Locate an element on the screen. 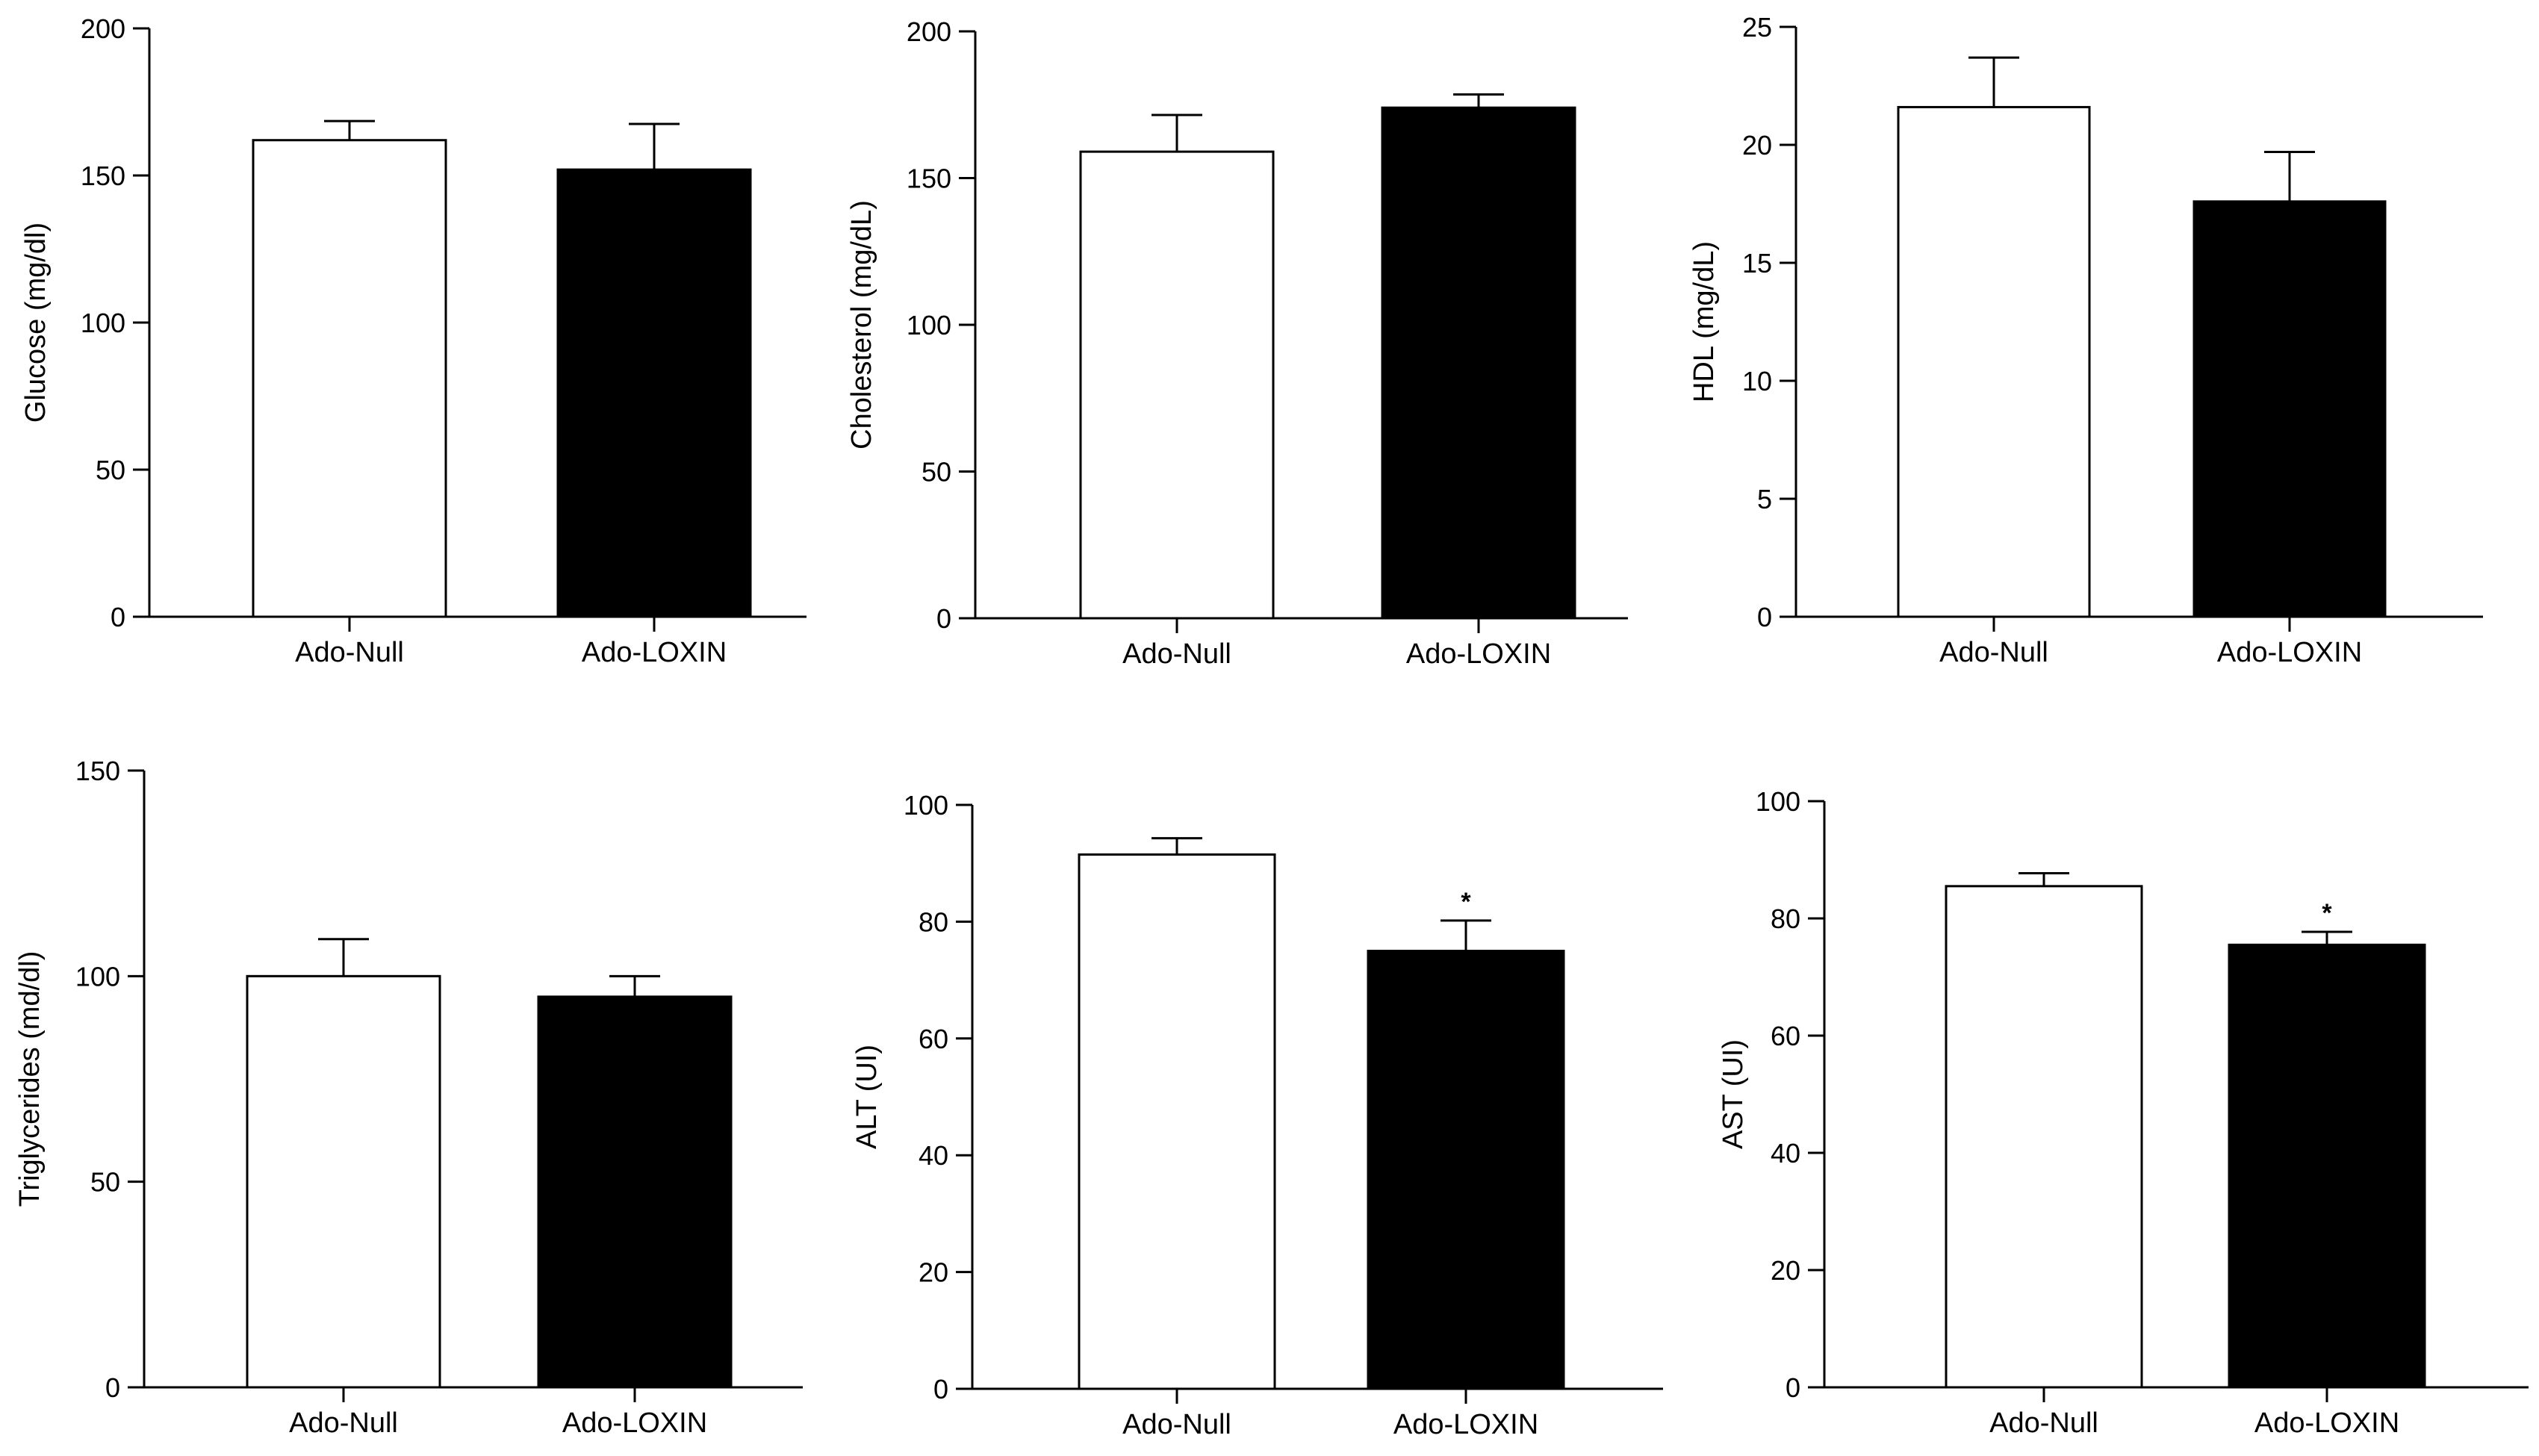 The image size is (2539, 1456). y-tick-label: 5 is located at coordinates (1764, 499).